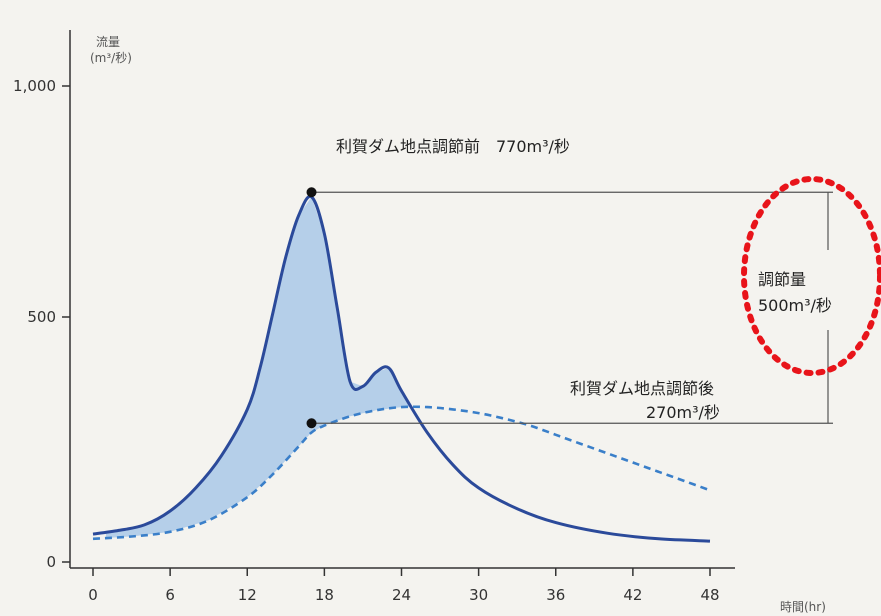 This screenshot has height=616, width=881. What do you see at coordinates (795, 305) in the screenshot?
I see `diff-label-line2: 500m³/秒` at bounding box center [795, 305].